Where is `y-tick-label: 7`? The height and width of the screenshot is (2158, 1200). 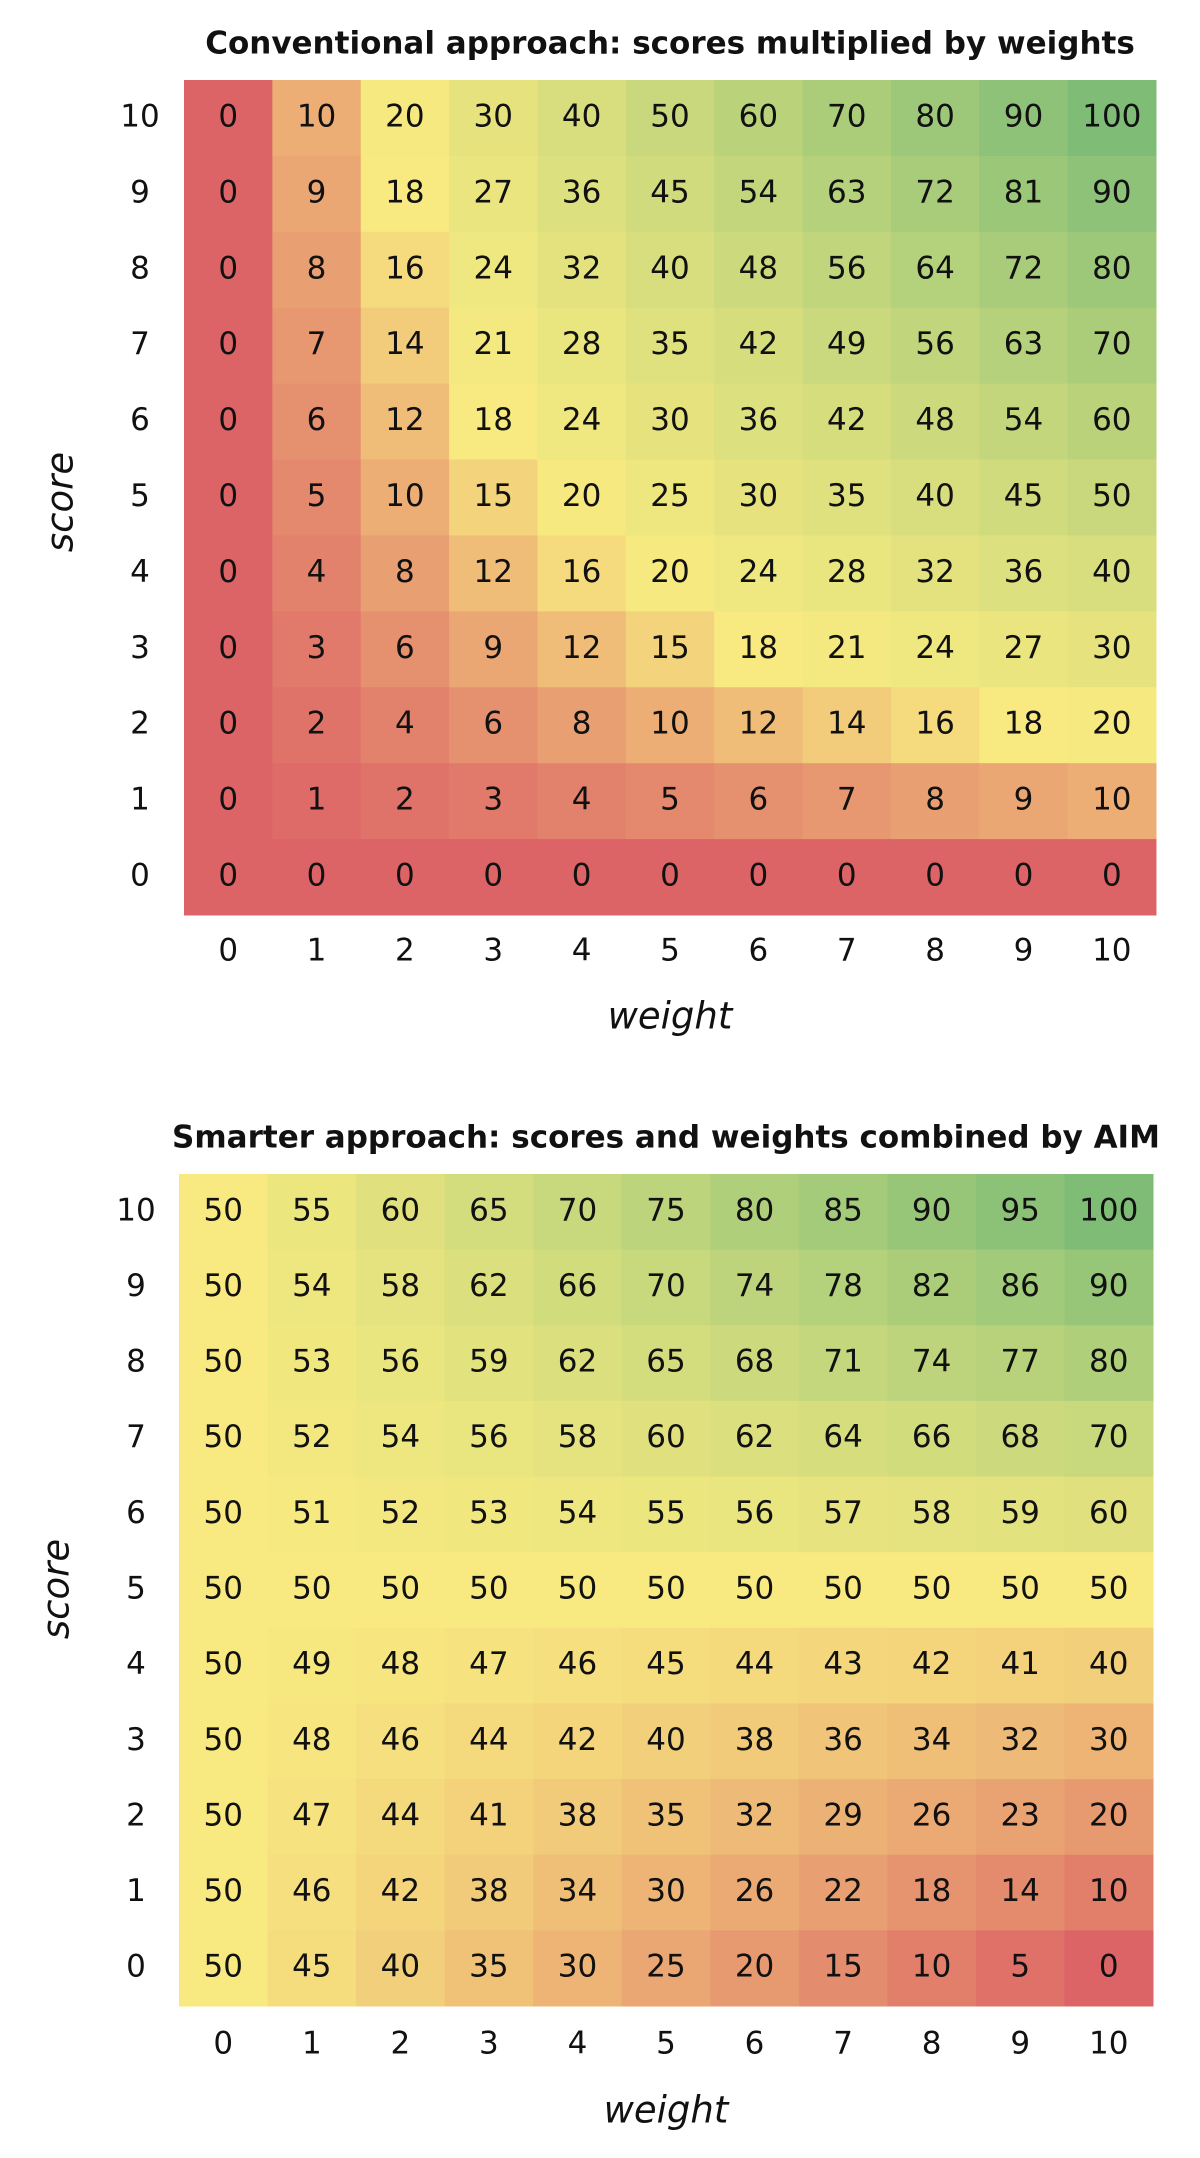
y-tick-label: 7 is located at coordinates (136, 1437).